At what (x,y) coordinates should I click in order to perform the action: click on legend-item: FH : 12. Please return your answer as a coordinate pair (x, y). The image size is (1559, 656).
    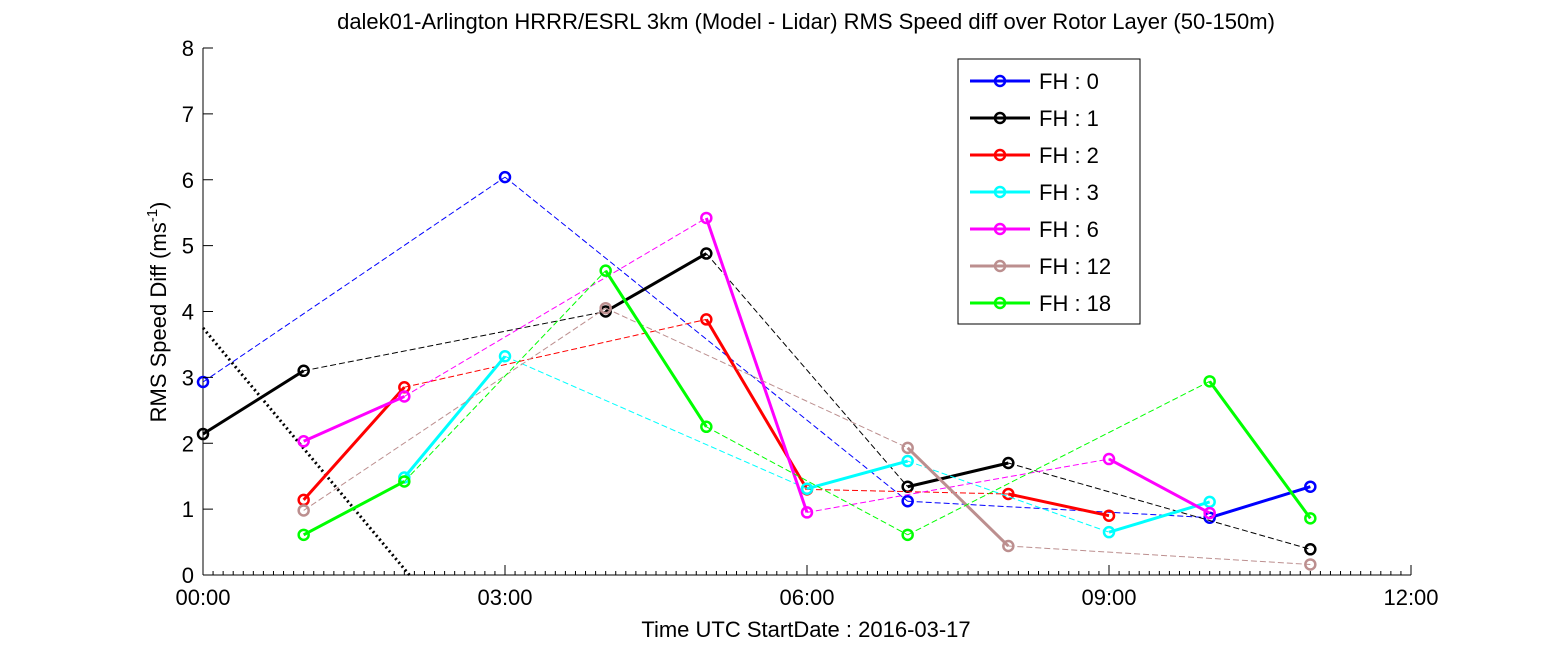
    Looking at the image, I should click on (1040, 266).